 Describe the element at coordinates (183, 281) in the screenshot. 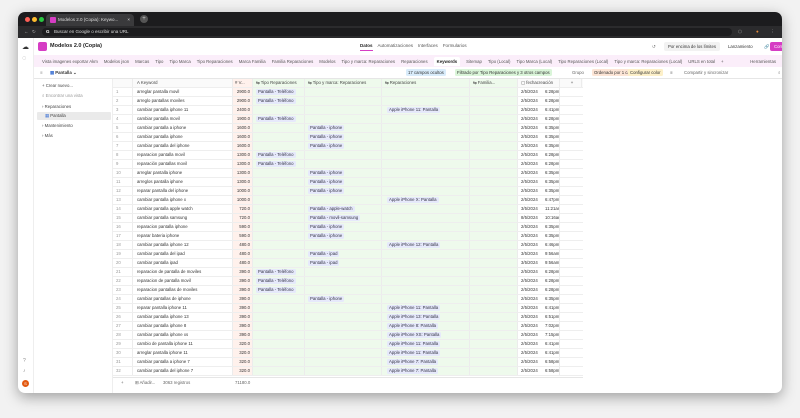

I see `keyword-cell: reparacion de pantalla movil` at that location.